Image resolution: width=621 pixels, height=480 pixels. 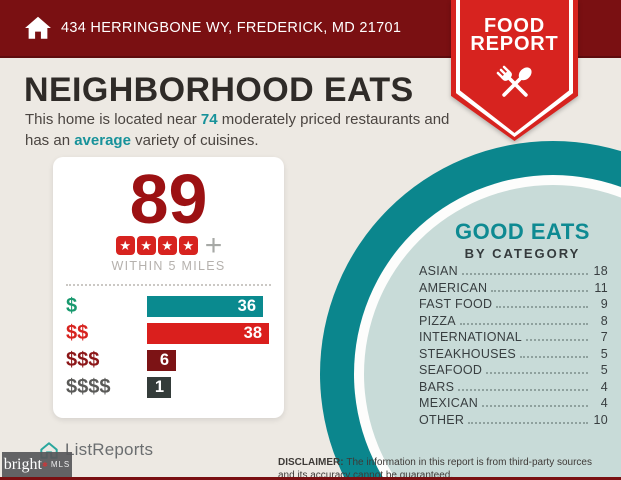 What do you see at coordinates (88, 387) in the screenshot?
I see `price-tier-label: $$$$` at bounding box center [88, 387].